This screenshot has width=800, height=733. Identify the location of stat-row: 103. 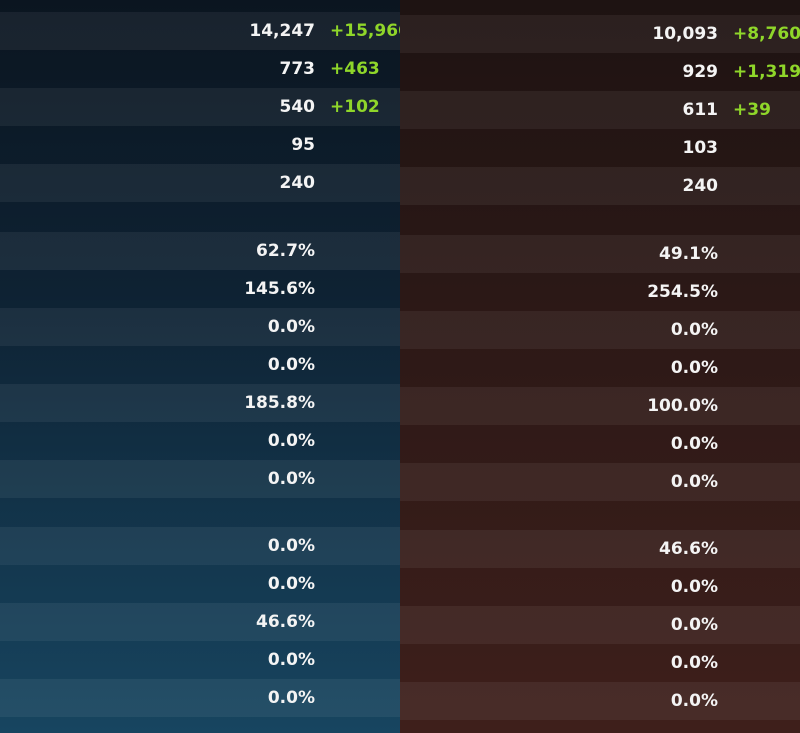
(600, 148).